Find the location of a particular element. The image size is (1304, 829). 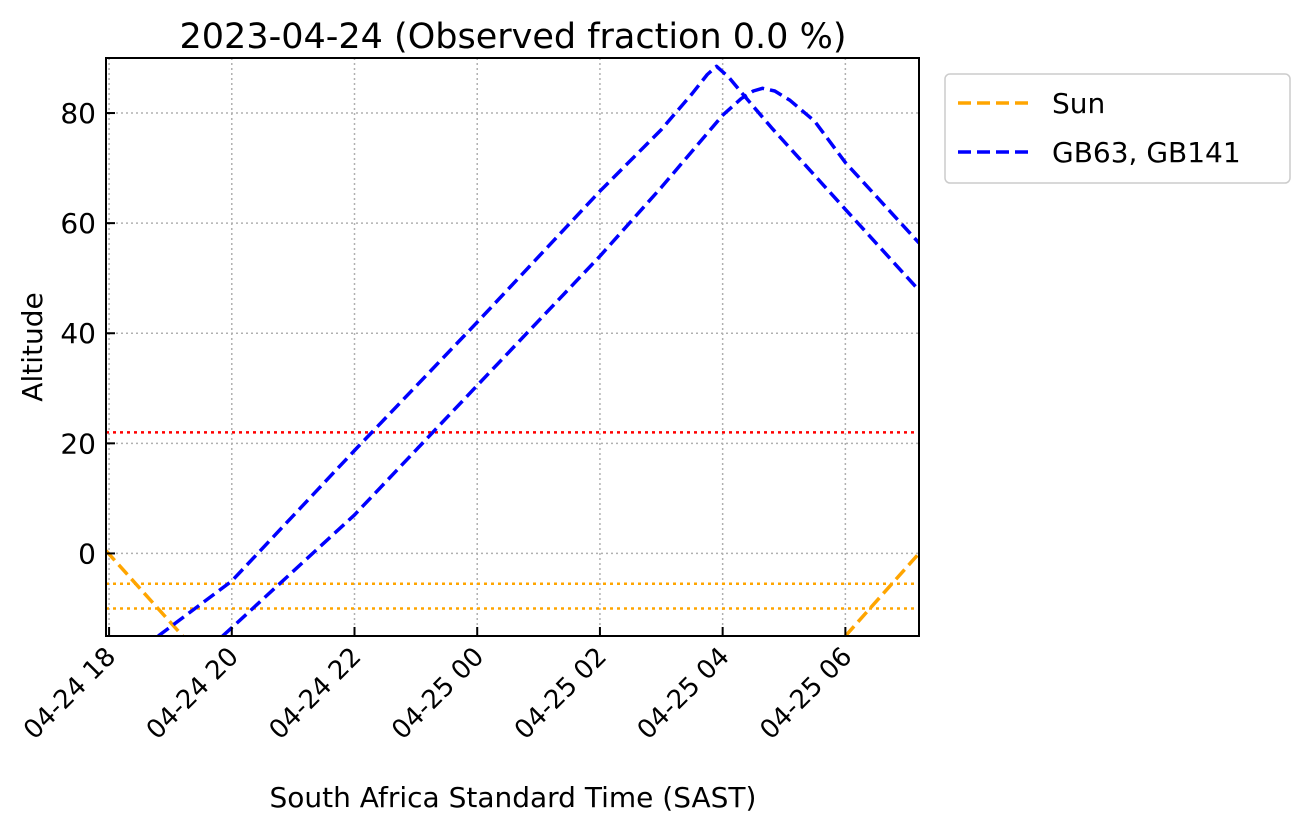

y-tick-label: 40 is located at coordinates (78, 333).